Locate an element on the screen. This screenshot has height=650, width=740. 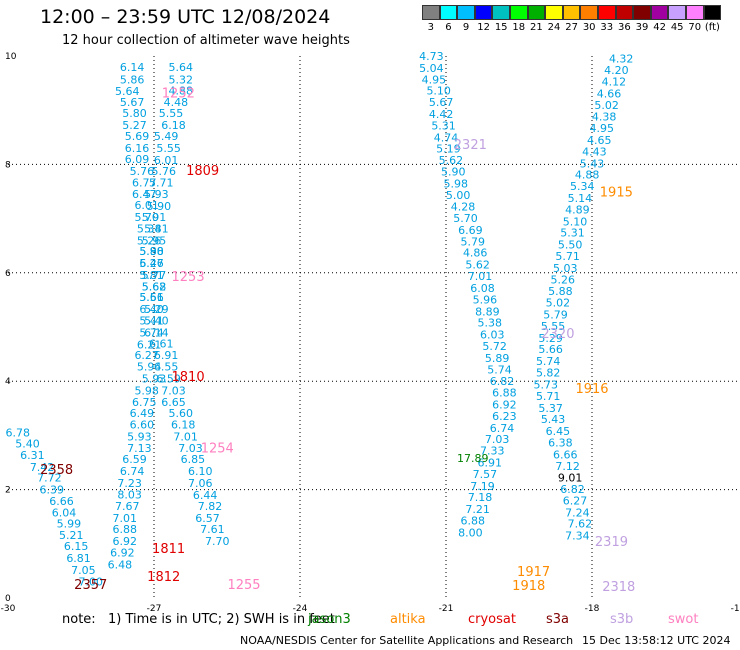
wave-height-value: 5.32 is located at coordinates (181, 79).